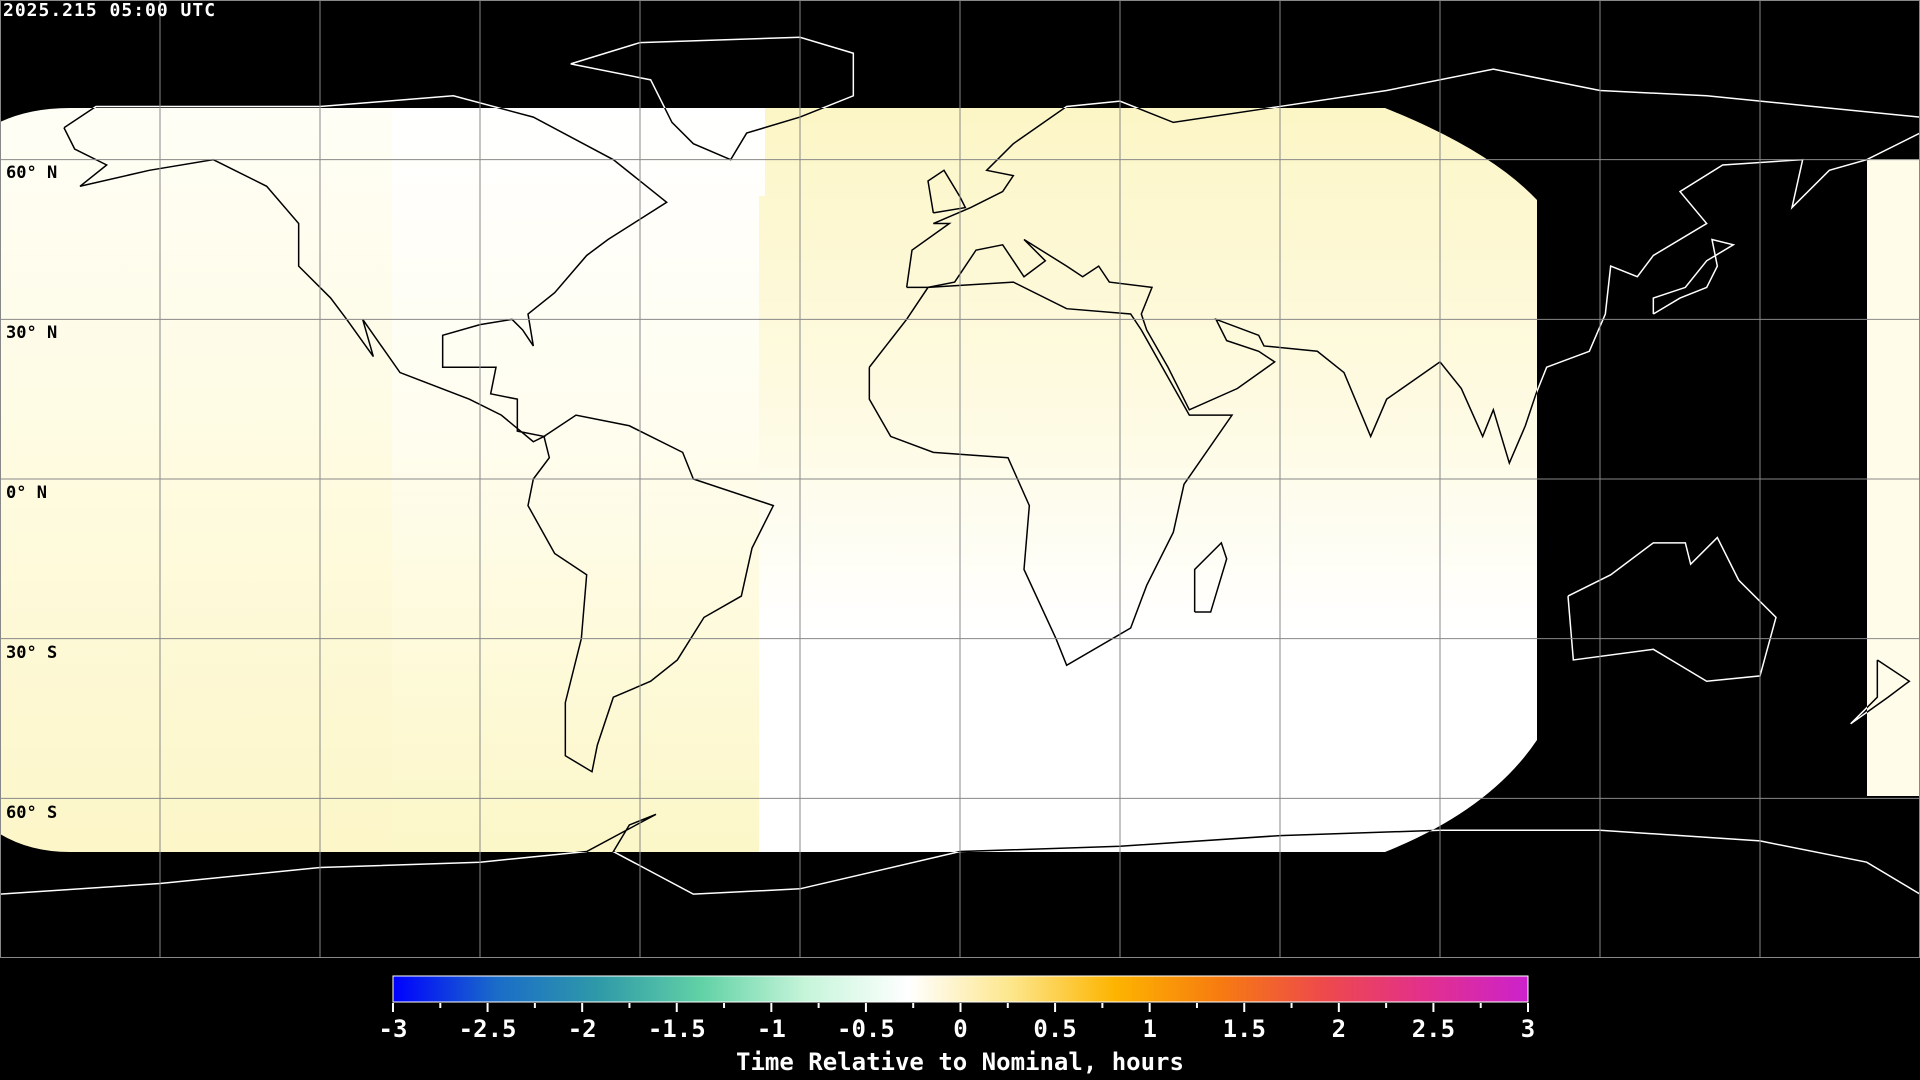 The height and width of the screenshot is (1080, 1920). I want to click on colorbar-tick-label: -3, so click(393, 1029).